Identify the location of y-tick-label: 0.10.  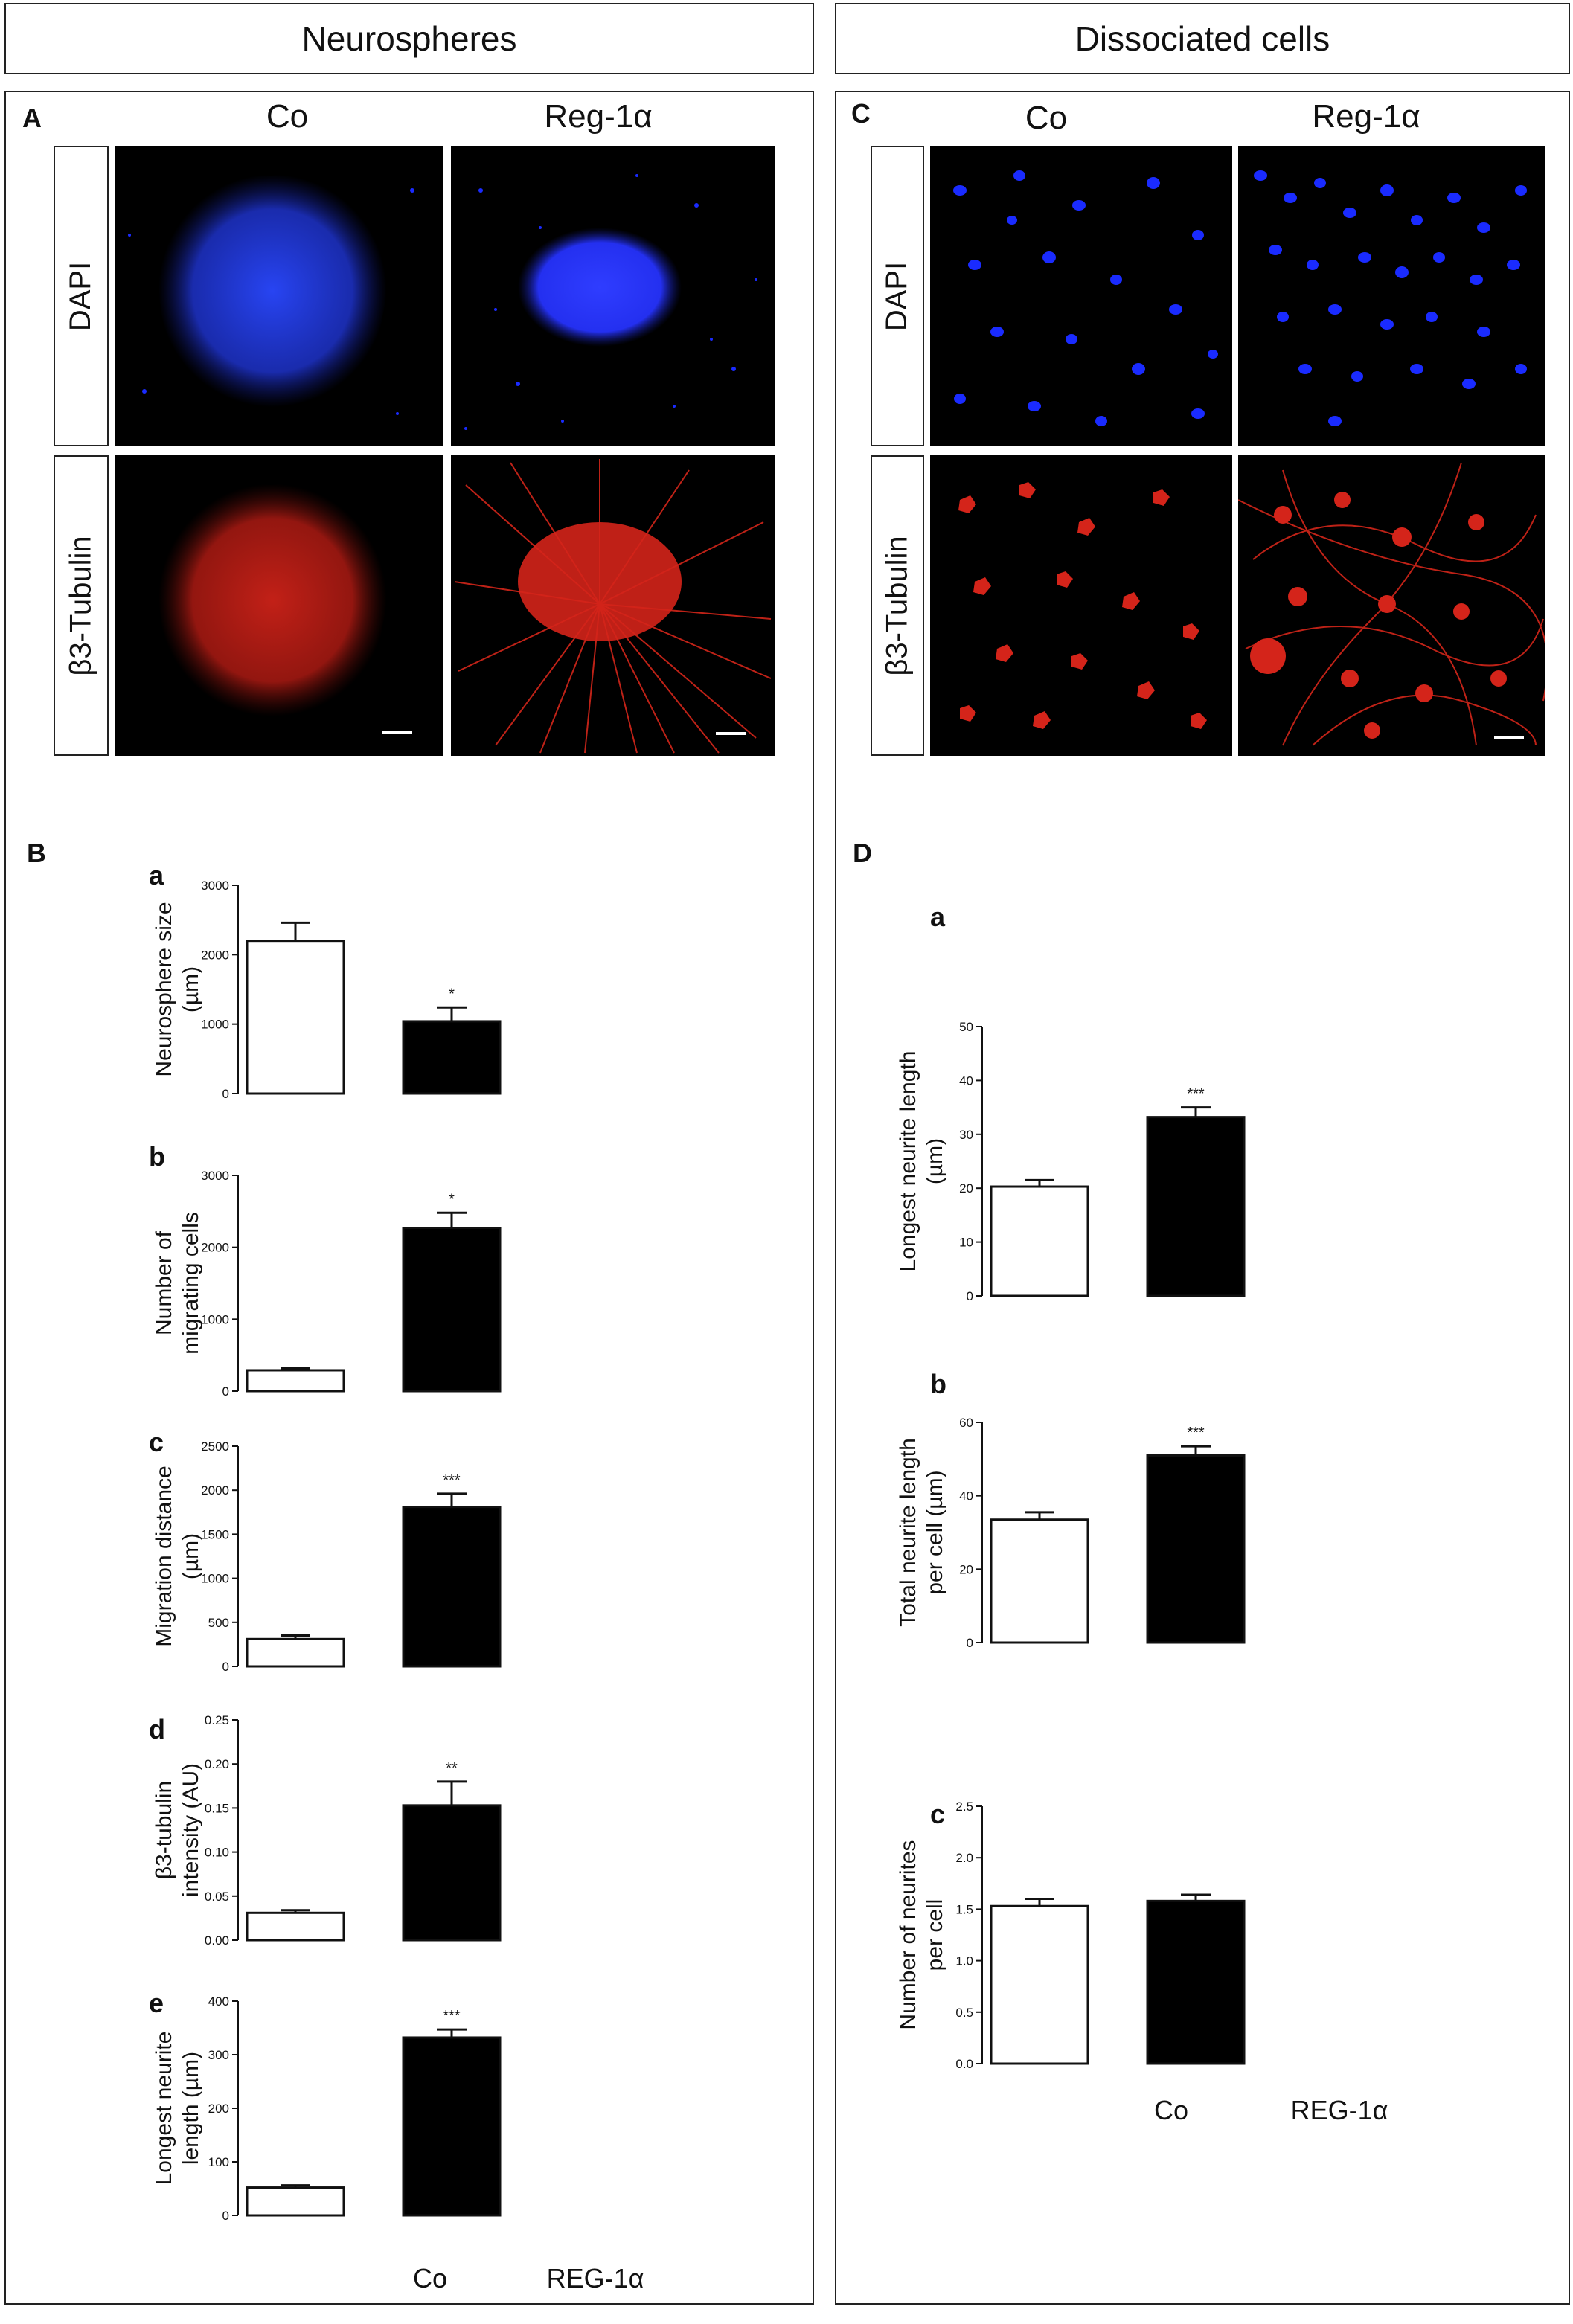
(217, 1853).